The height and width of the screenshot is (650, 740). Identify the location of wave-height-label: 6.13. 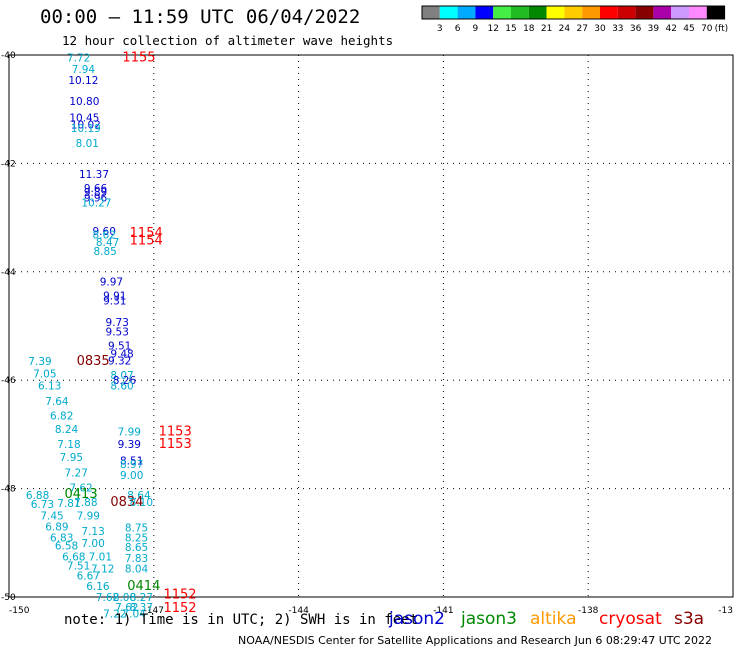
(49, 387).